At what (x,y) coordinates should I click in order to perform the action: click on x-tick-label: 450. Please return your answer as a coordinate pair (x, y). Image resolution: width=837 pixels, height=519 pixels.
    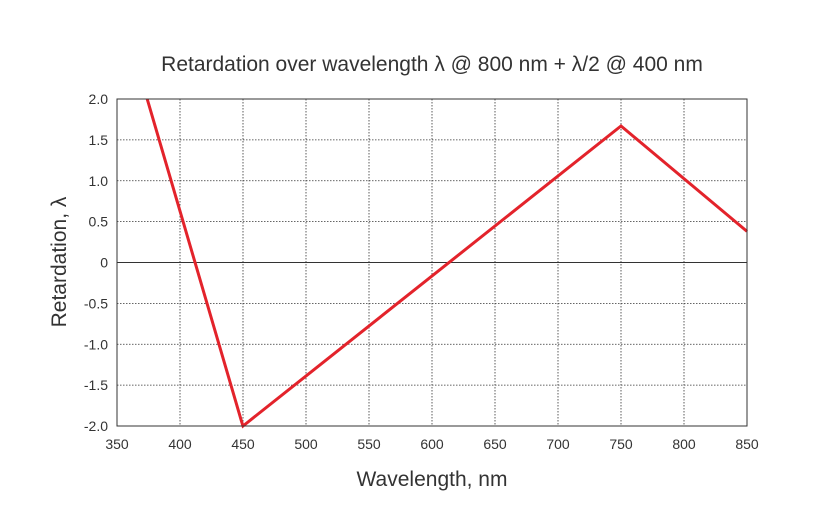
    Looking at the image, I should click on (243, 444).